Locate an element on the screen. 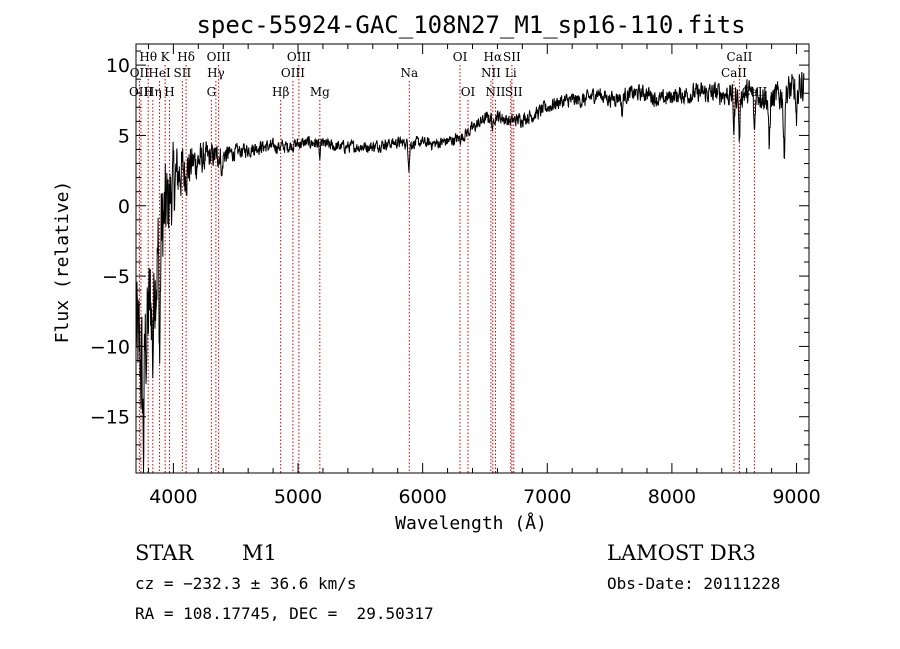 This screenshot has width=900, height=649. observation-date: Obs-Date: 20111228 is located at coordinates (694, 583).